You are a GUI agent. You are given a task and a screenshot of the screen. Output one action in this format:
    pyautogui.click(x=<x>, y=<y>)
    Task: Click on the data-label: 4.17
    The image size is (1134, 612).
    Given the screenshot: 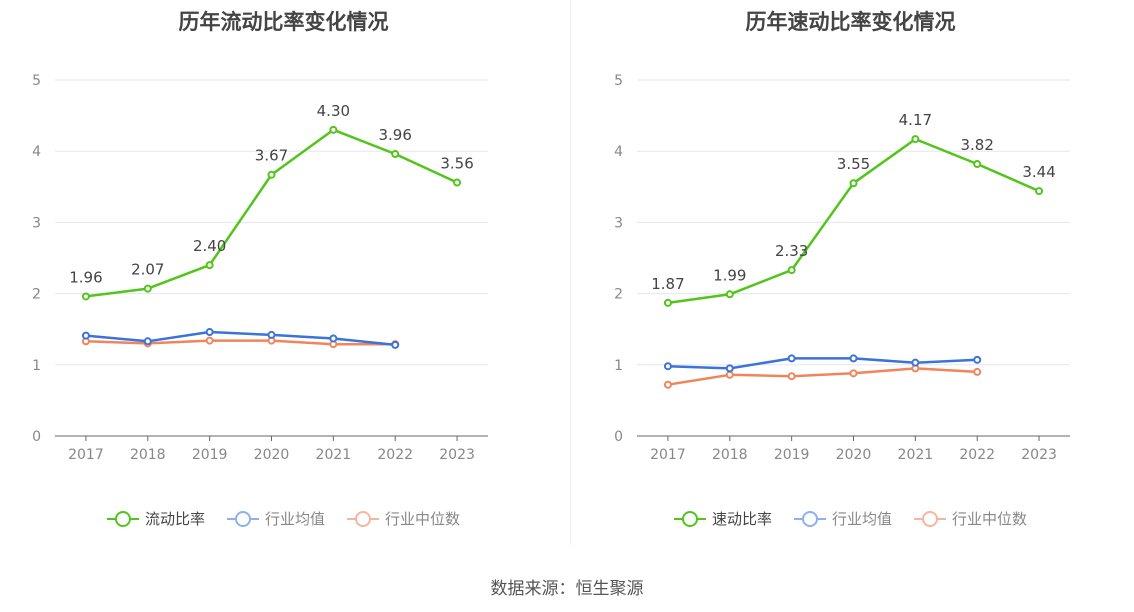 What is the action you would take?
    pyautogui.click(x=915, y=120)
    